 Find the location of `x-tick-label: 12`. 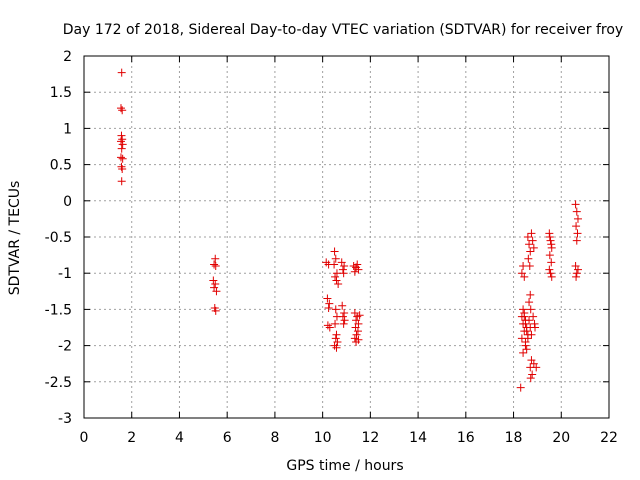

x-tick-label: 12 is located at coordinates (370, 438).